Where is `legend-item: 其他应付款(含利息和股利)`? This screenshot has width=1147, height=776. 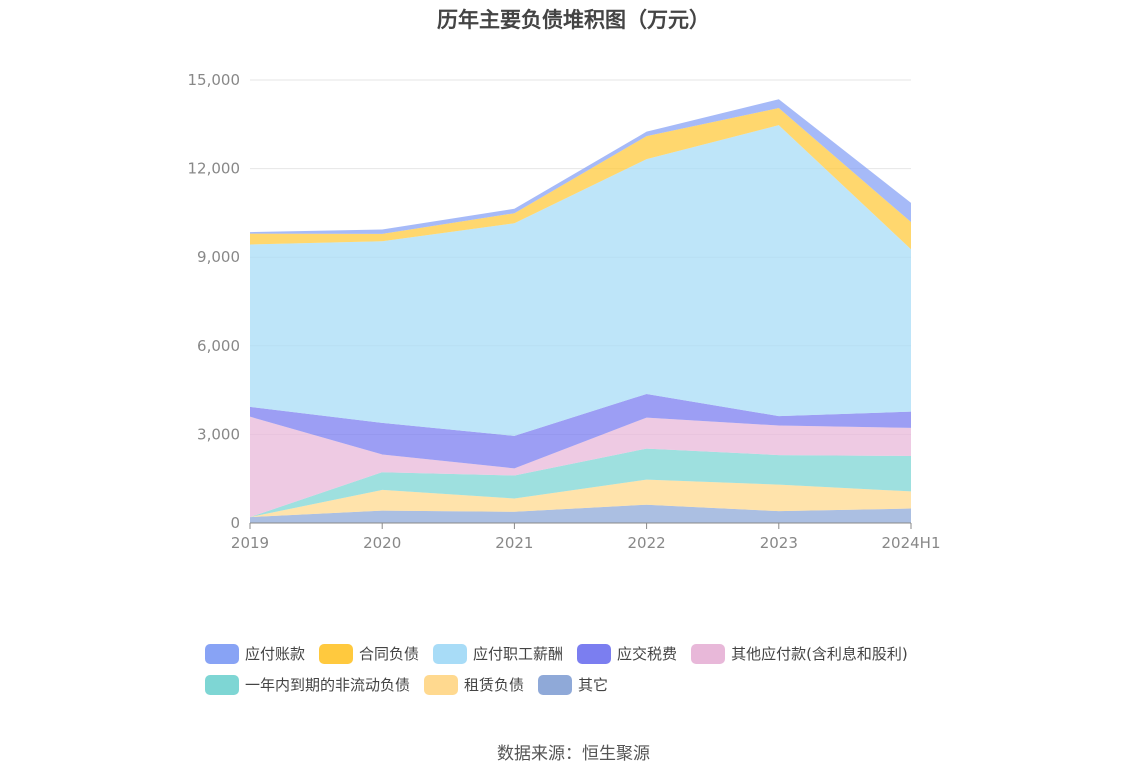
legend-item: 其他应付款(含利息和股利) is located at coordinates (799, 653).